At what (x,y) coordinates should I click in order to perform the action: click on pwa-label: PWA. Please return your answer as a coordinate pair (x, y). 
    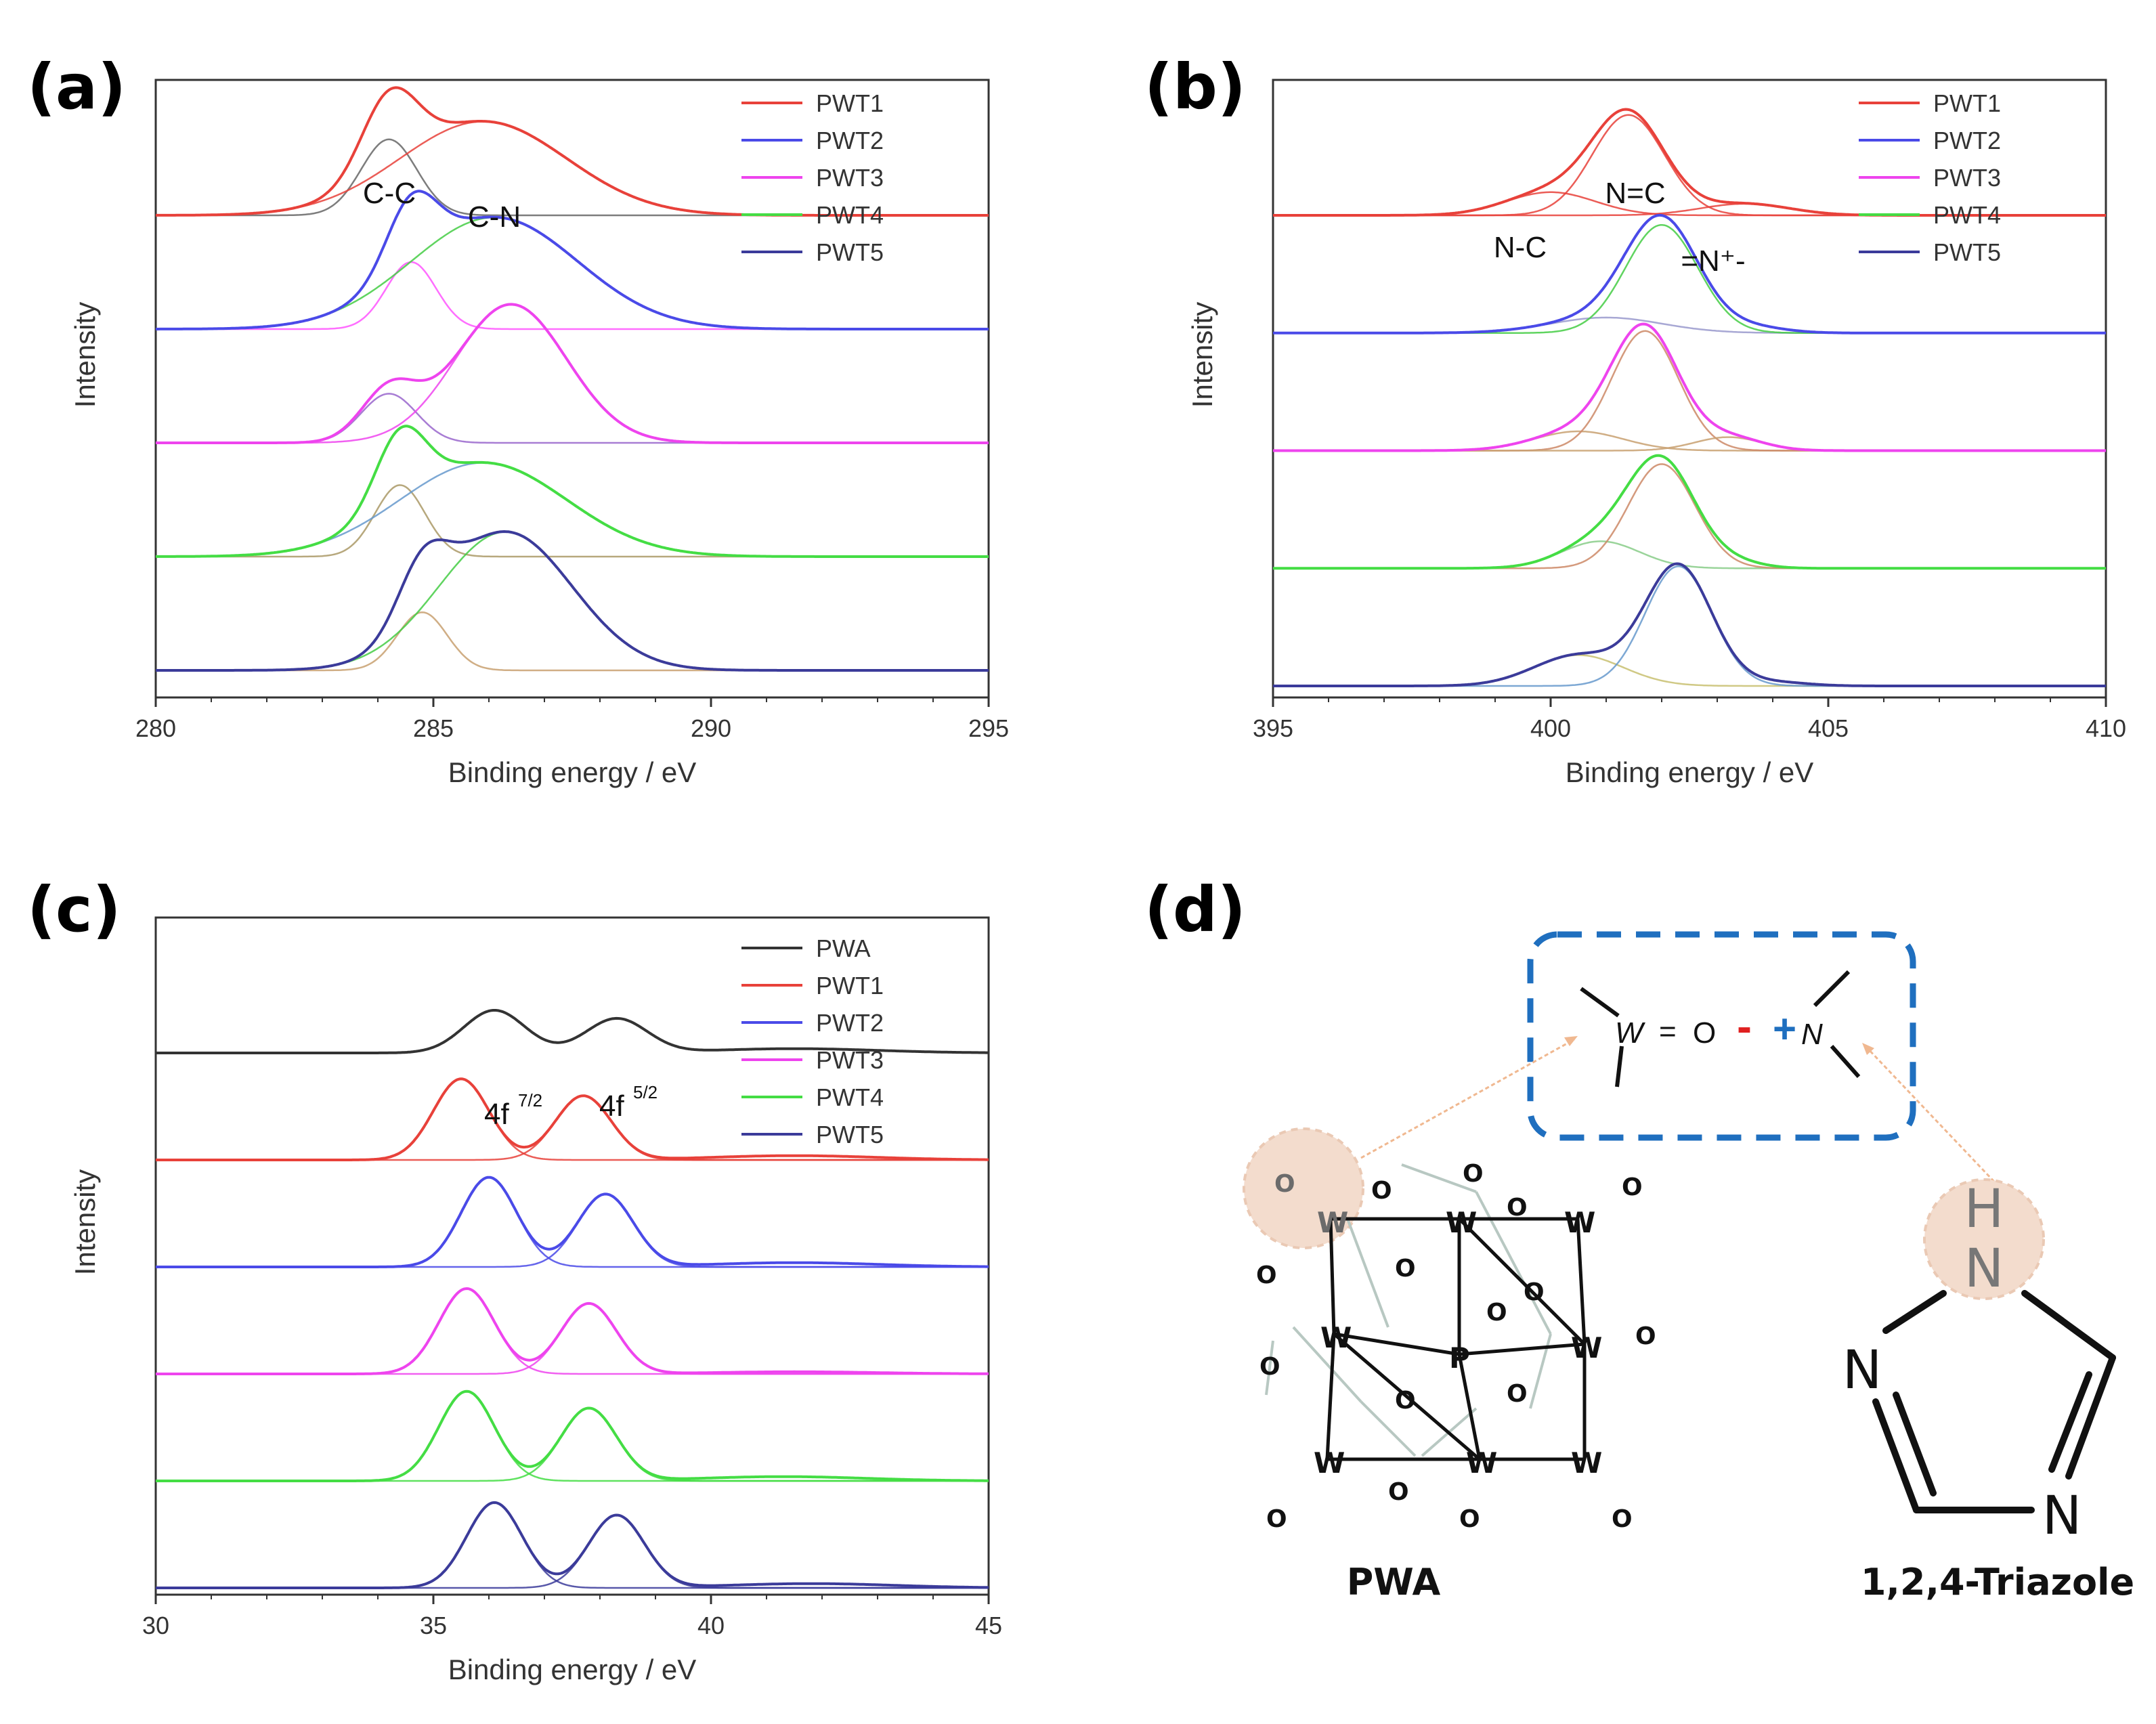
    Looking at the image, I should click on (1394, 1582).